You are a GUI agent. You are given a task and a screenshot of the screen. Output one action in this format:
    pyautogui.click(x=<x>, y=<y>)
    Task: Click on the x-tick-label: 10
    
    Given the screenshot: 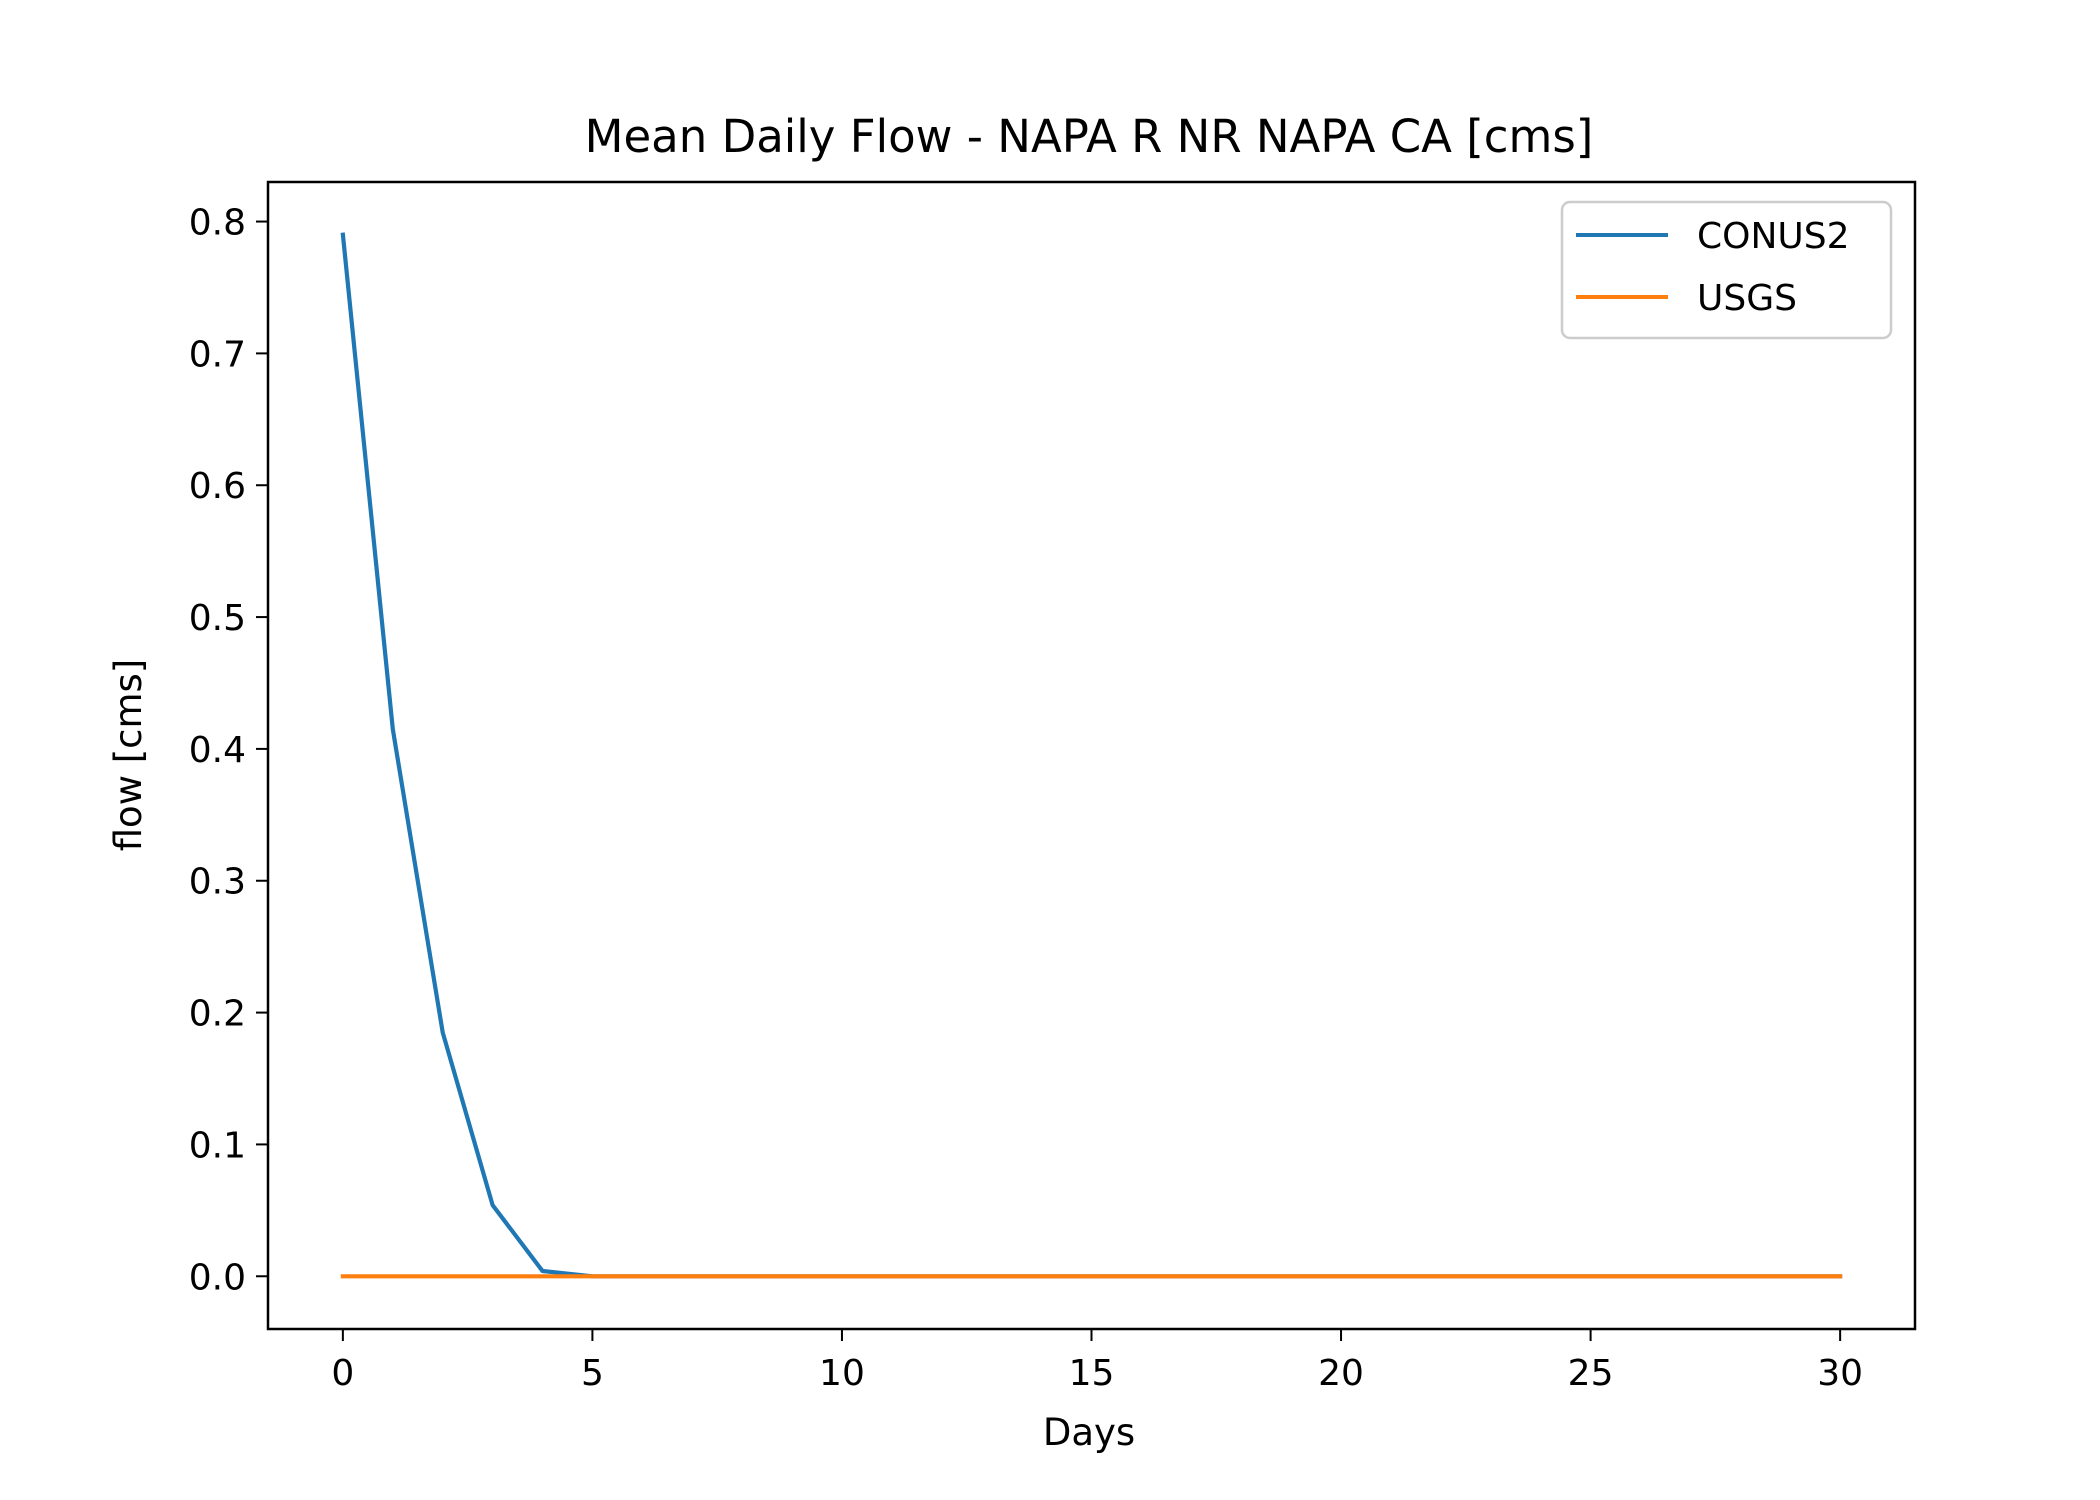 What is the action you would take?
    pyautogui.click(x=842, y=1373)
    